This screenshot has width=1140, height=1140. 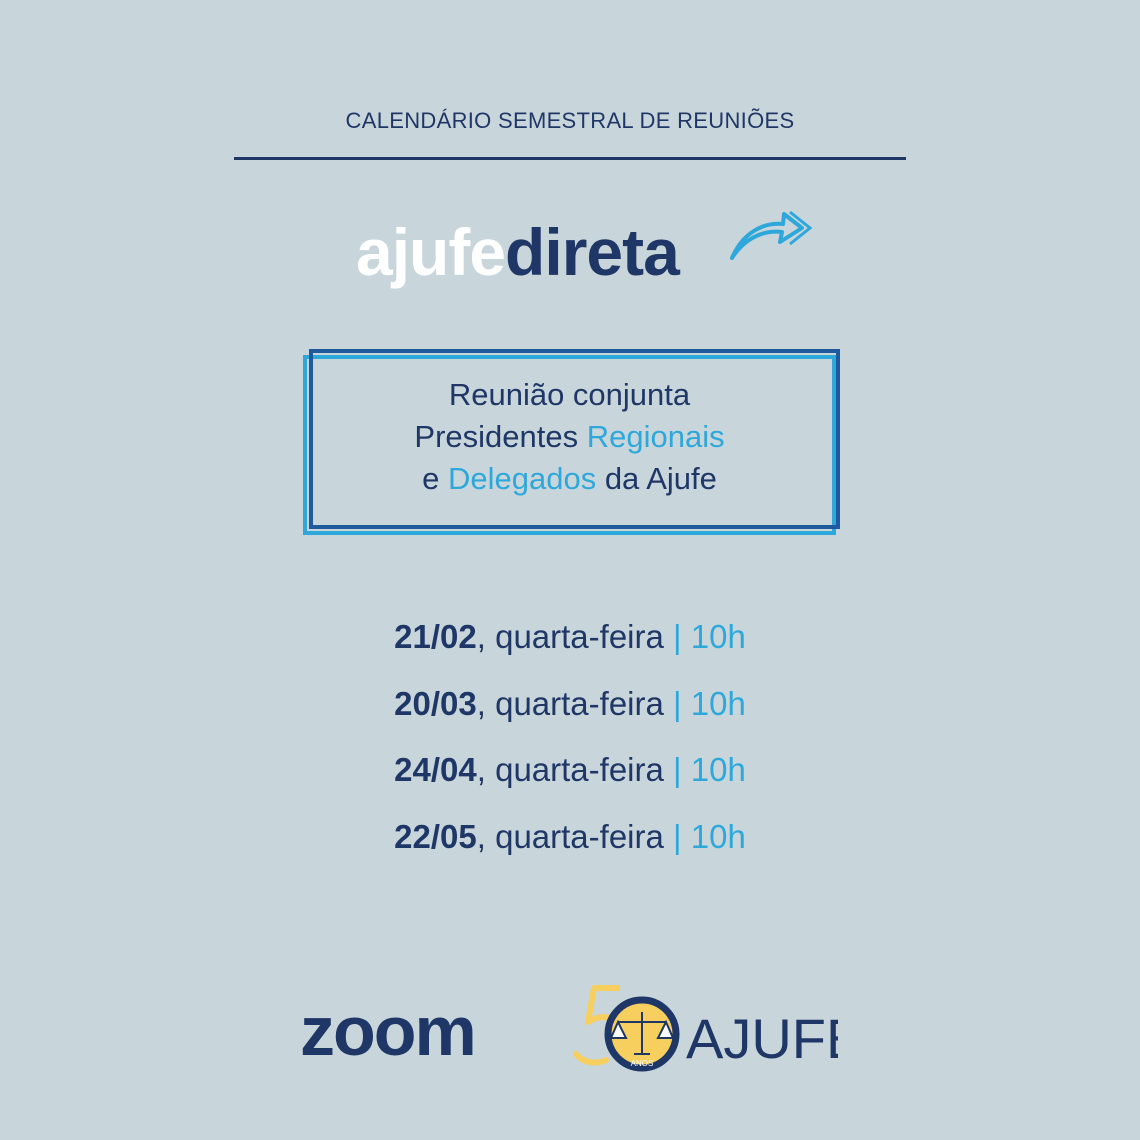 I want to click on text: da Ajufe, so click(x=656, y=478).